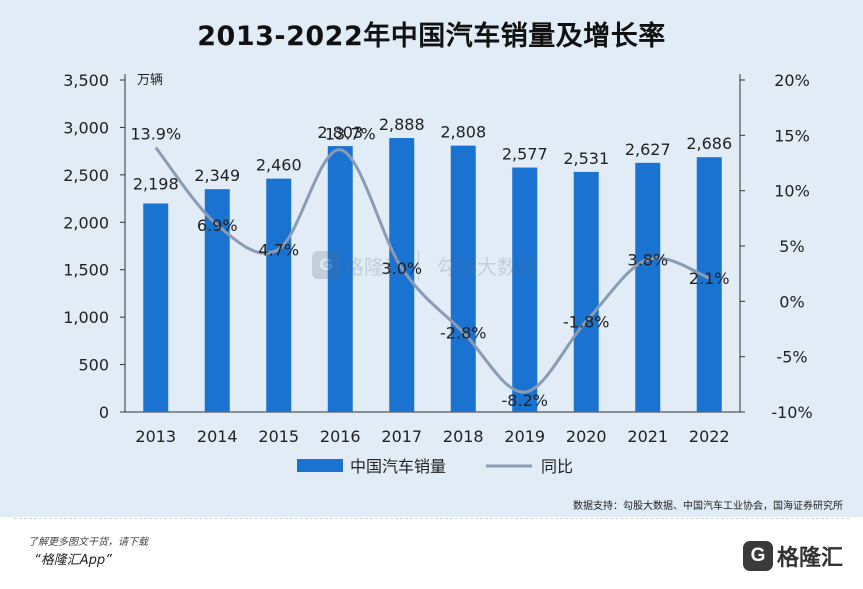 The image size is (863, 589). What do you see at coordinates (73, 560) in the screenshot?
I see `footer-app-name: “格隆汇App”` at bounding box center [73, 560].